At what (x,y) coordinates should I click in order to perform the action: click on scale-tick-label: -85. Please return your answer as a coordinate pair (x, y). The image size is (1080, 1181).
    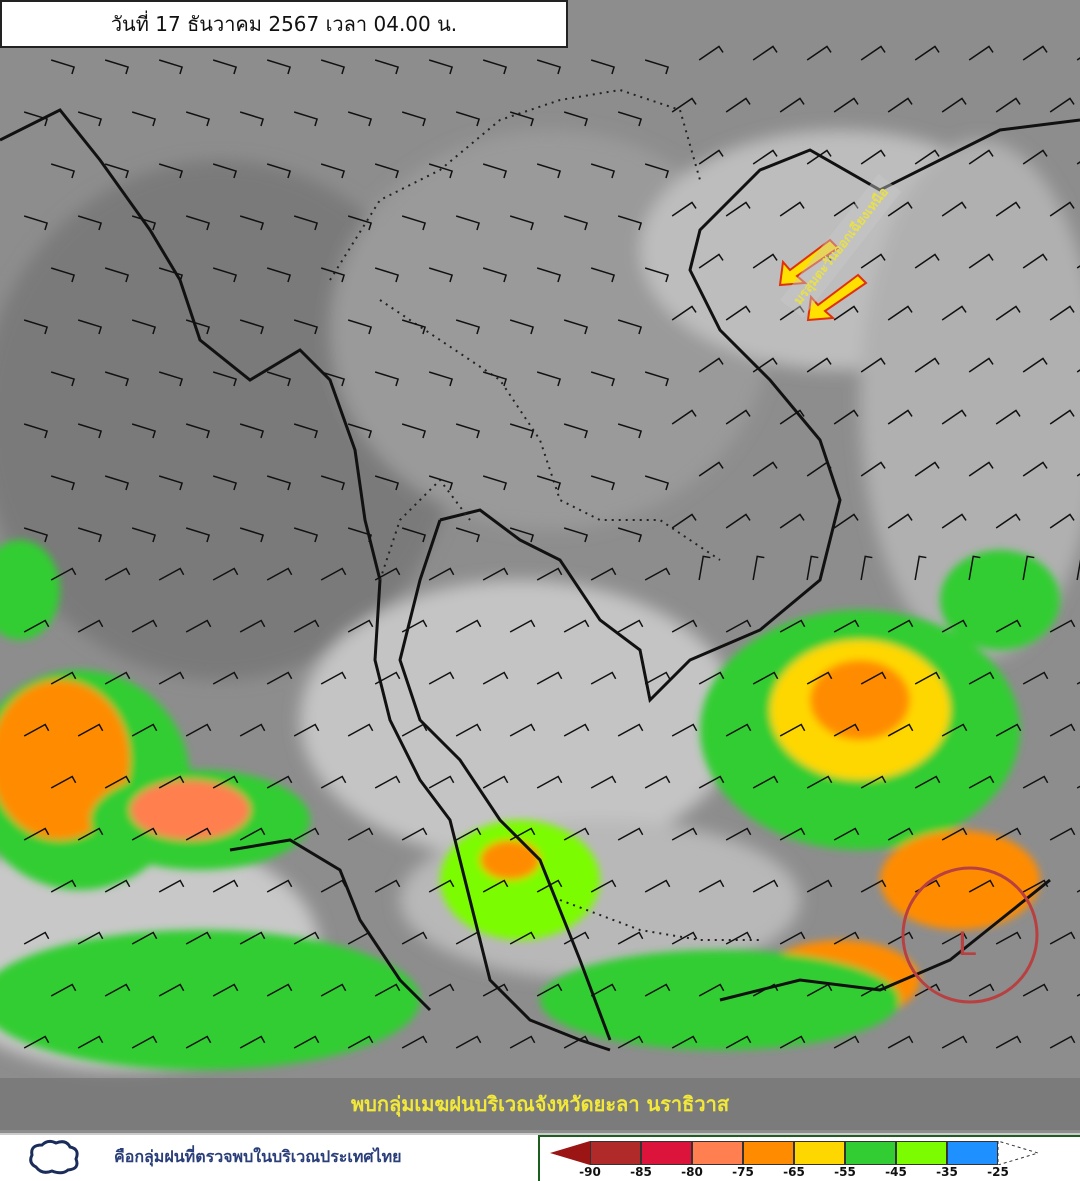
    Looking at the image, I should click on (641, 1172).